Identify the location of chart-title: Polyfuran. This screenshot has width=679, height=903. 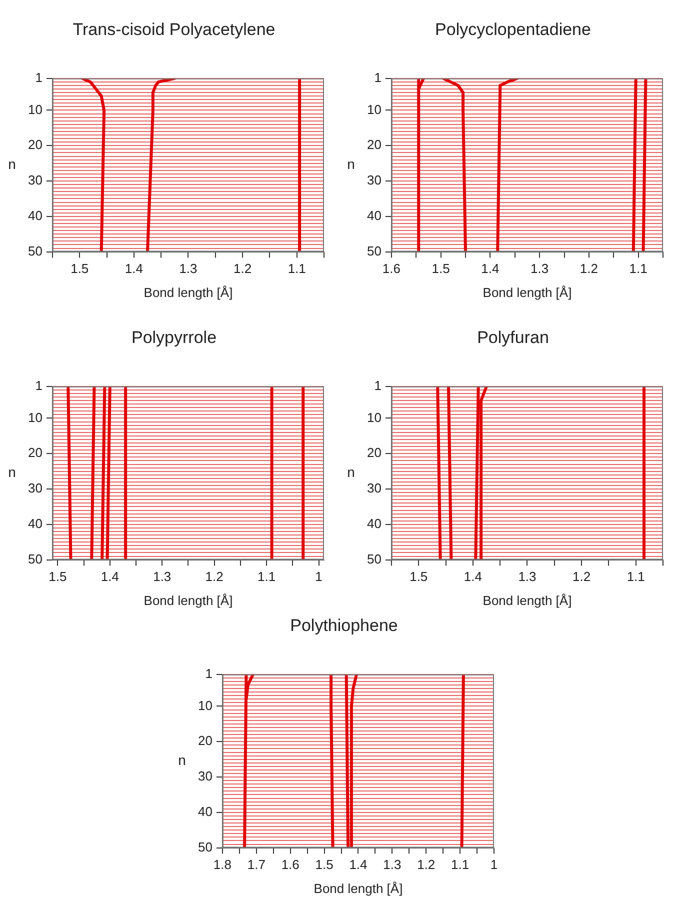
(513, 337).